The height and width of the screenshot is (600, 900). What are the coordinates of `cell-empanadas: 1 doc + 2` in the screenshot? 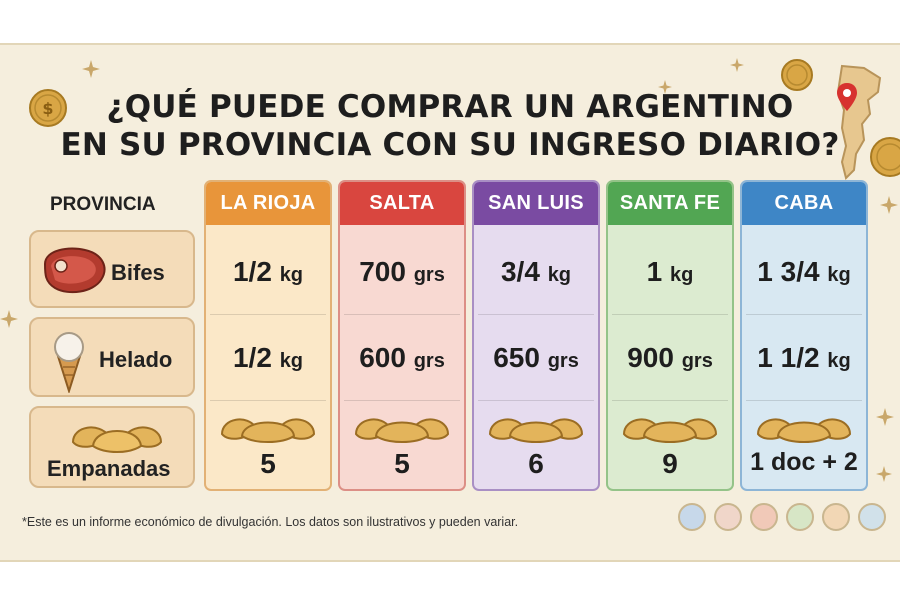 It's located at (804, 462).